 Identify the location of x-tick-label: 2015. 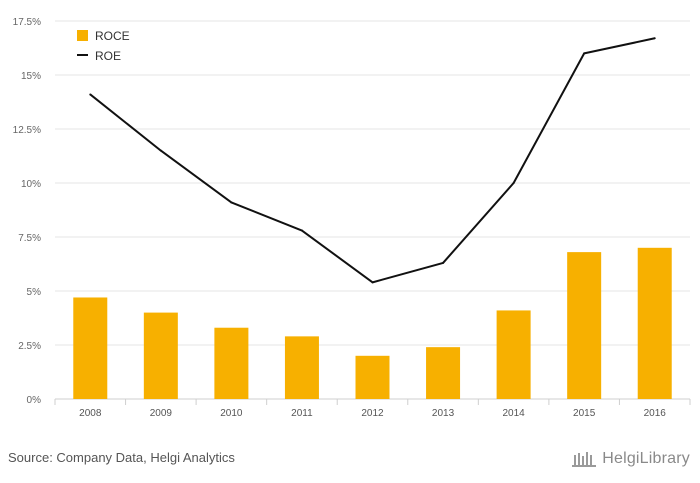
(584, 413).